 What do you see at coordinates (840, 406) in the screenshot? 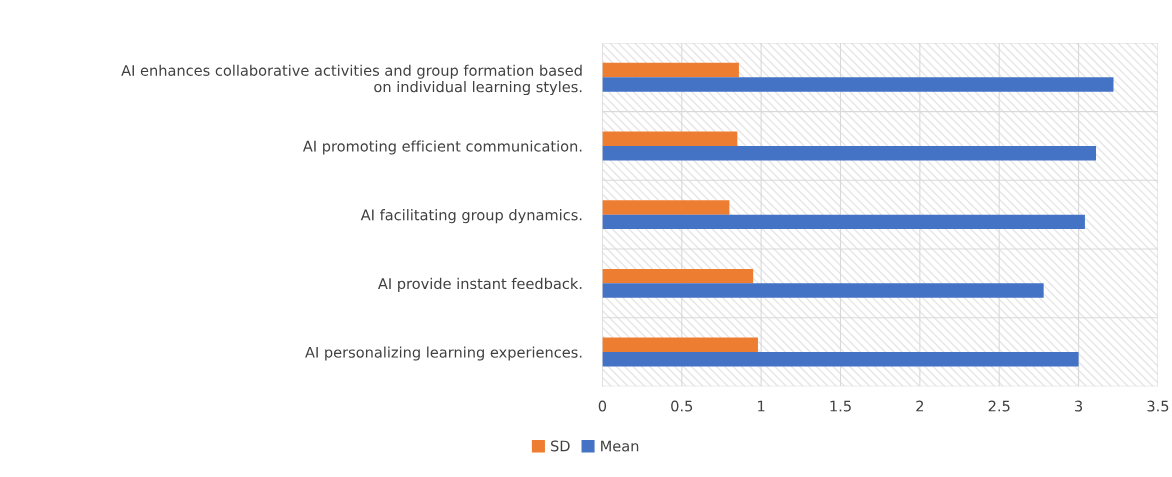
I see `x-tick-label: 1.5` at bounding box center [840, 406].